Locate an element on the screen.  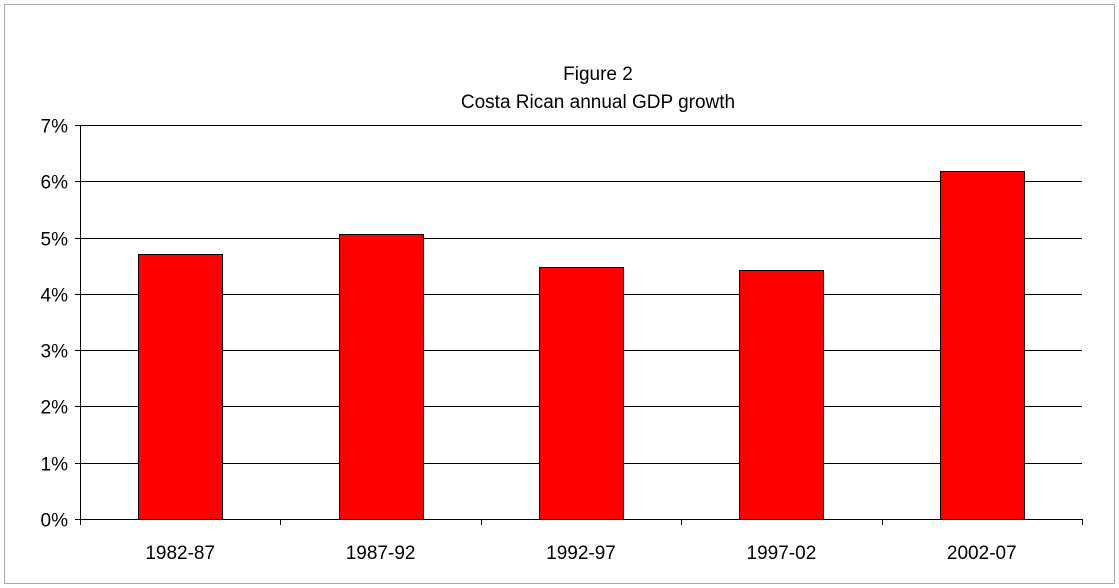
y-tick-label: 1% is located at coordinates (55, 465).